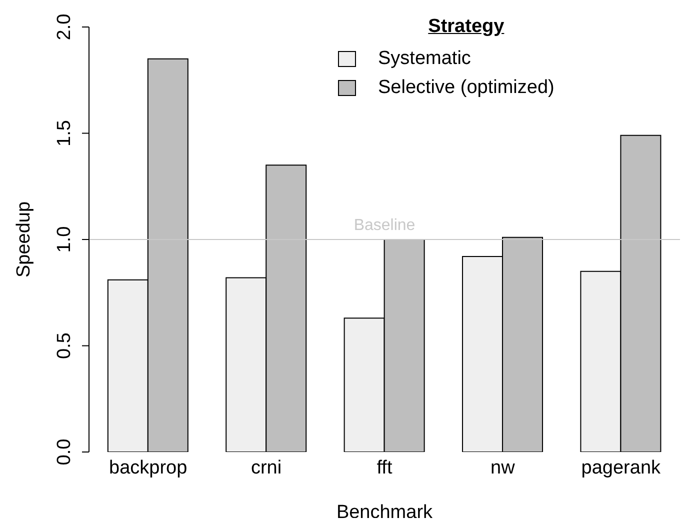  Describe the element at coordinates (503, 467) in the screenshot. I see `x-tick-label: nw` at that location.